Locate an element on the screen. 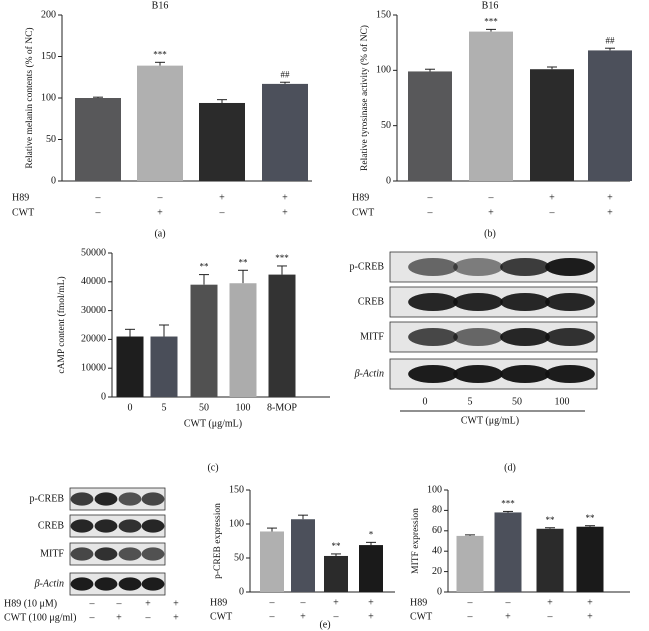 This screenshot has height=631, width=649. y-tick-label: 20000 is located at coordinates (93, 339).